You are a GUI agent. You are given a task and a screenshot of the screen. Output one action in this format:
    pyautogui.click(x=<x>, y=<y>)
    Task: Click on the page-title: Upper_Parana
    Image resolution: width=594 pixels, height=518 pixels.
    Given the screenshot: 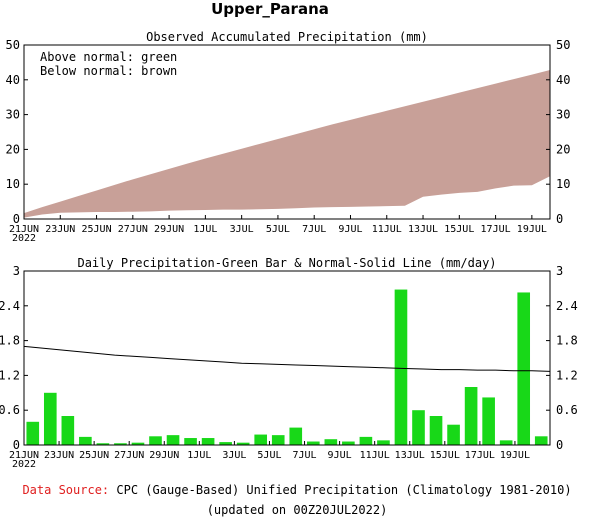 What is the action you would take?
    pyautogui.click(x=270, y=9)
    